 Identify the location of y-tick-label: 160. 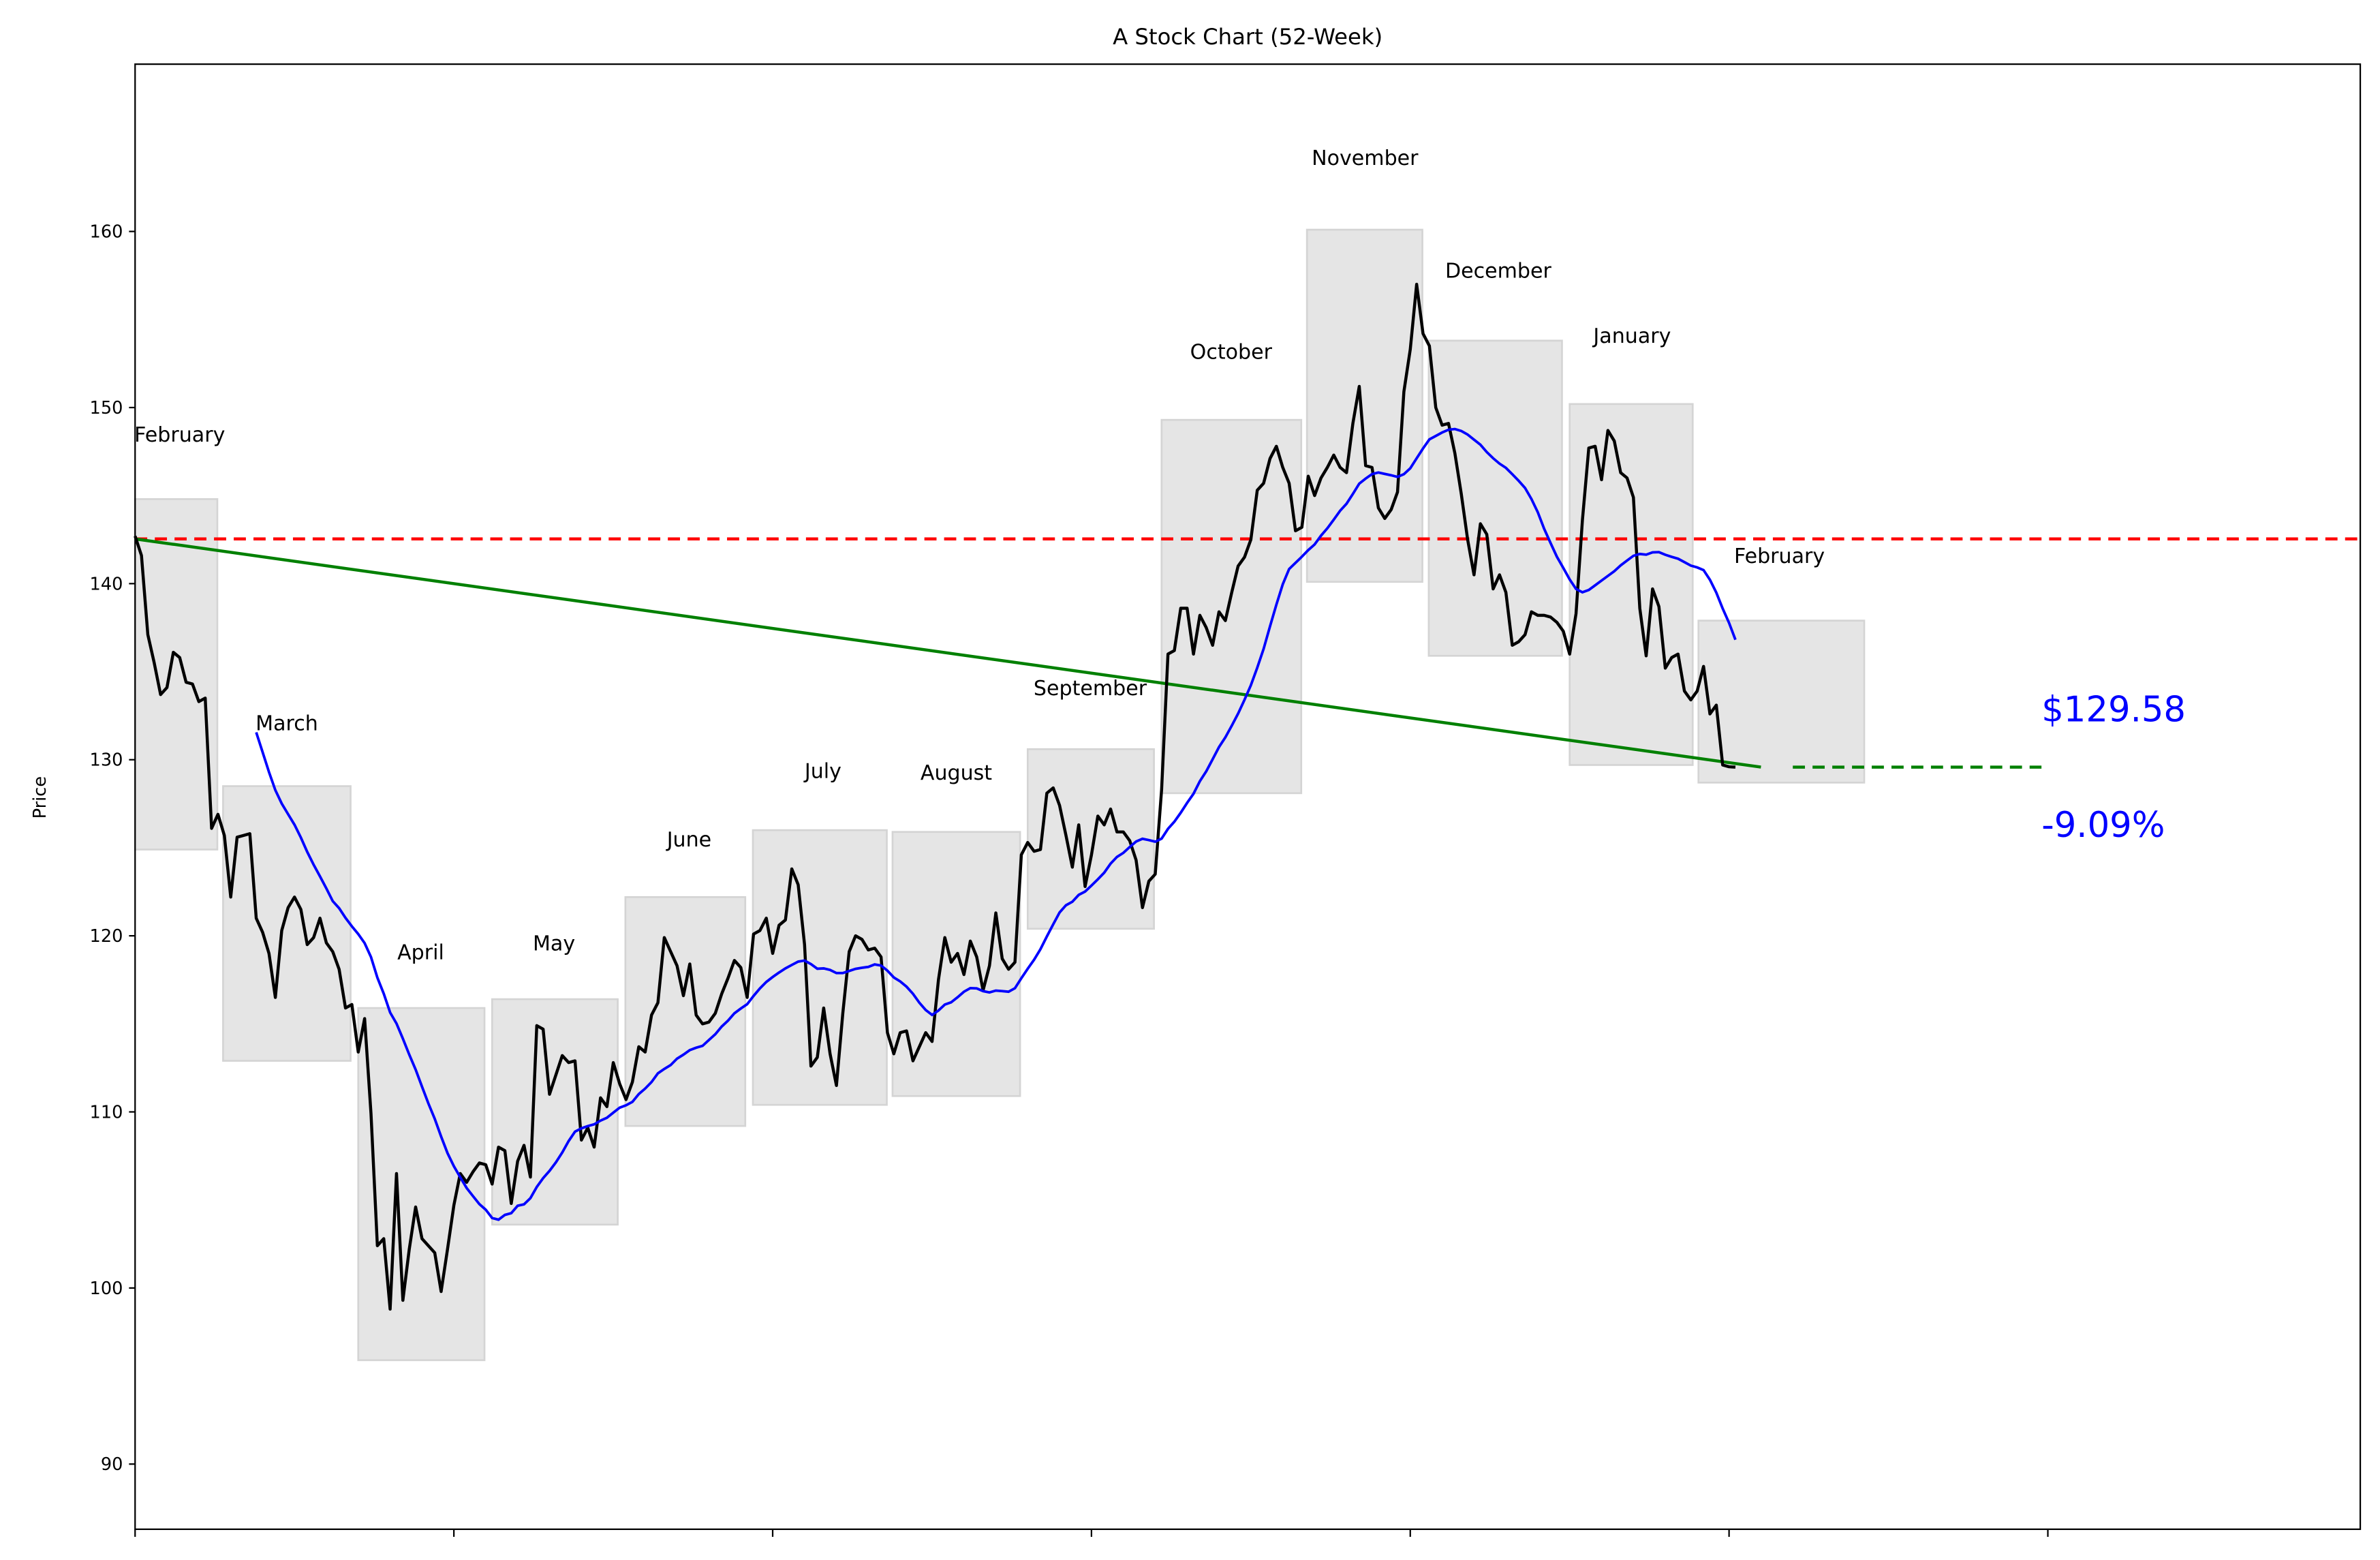
(106, 232).